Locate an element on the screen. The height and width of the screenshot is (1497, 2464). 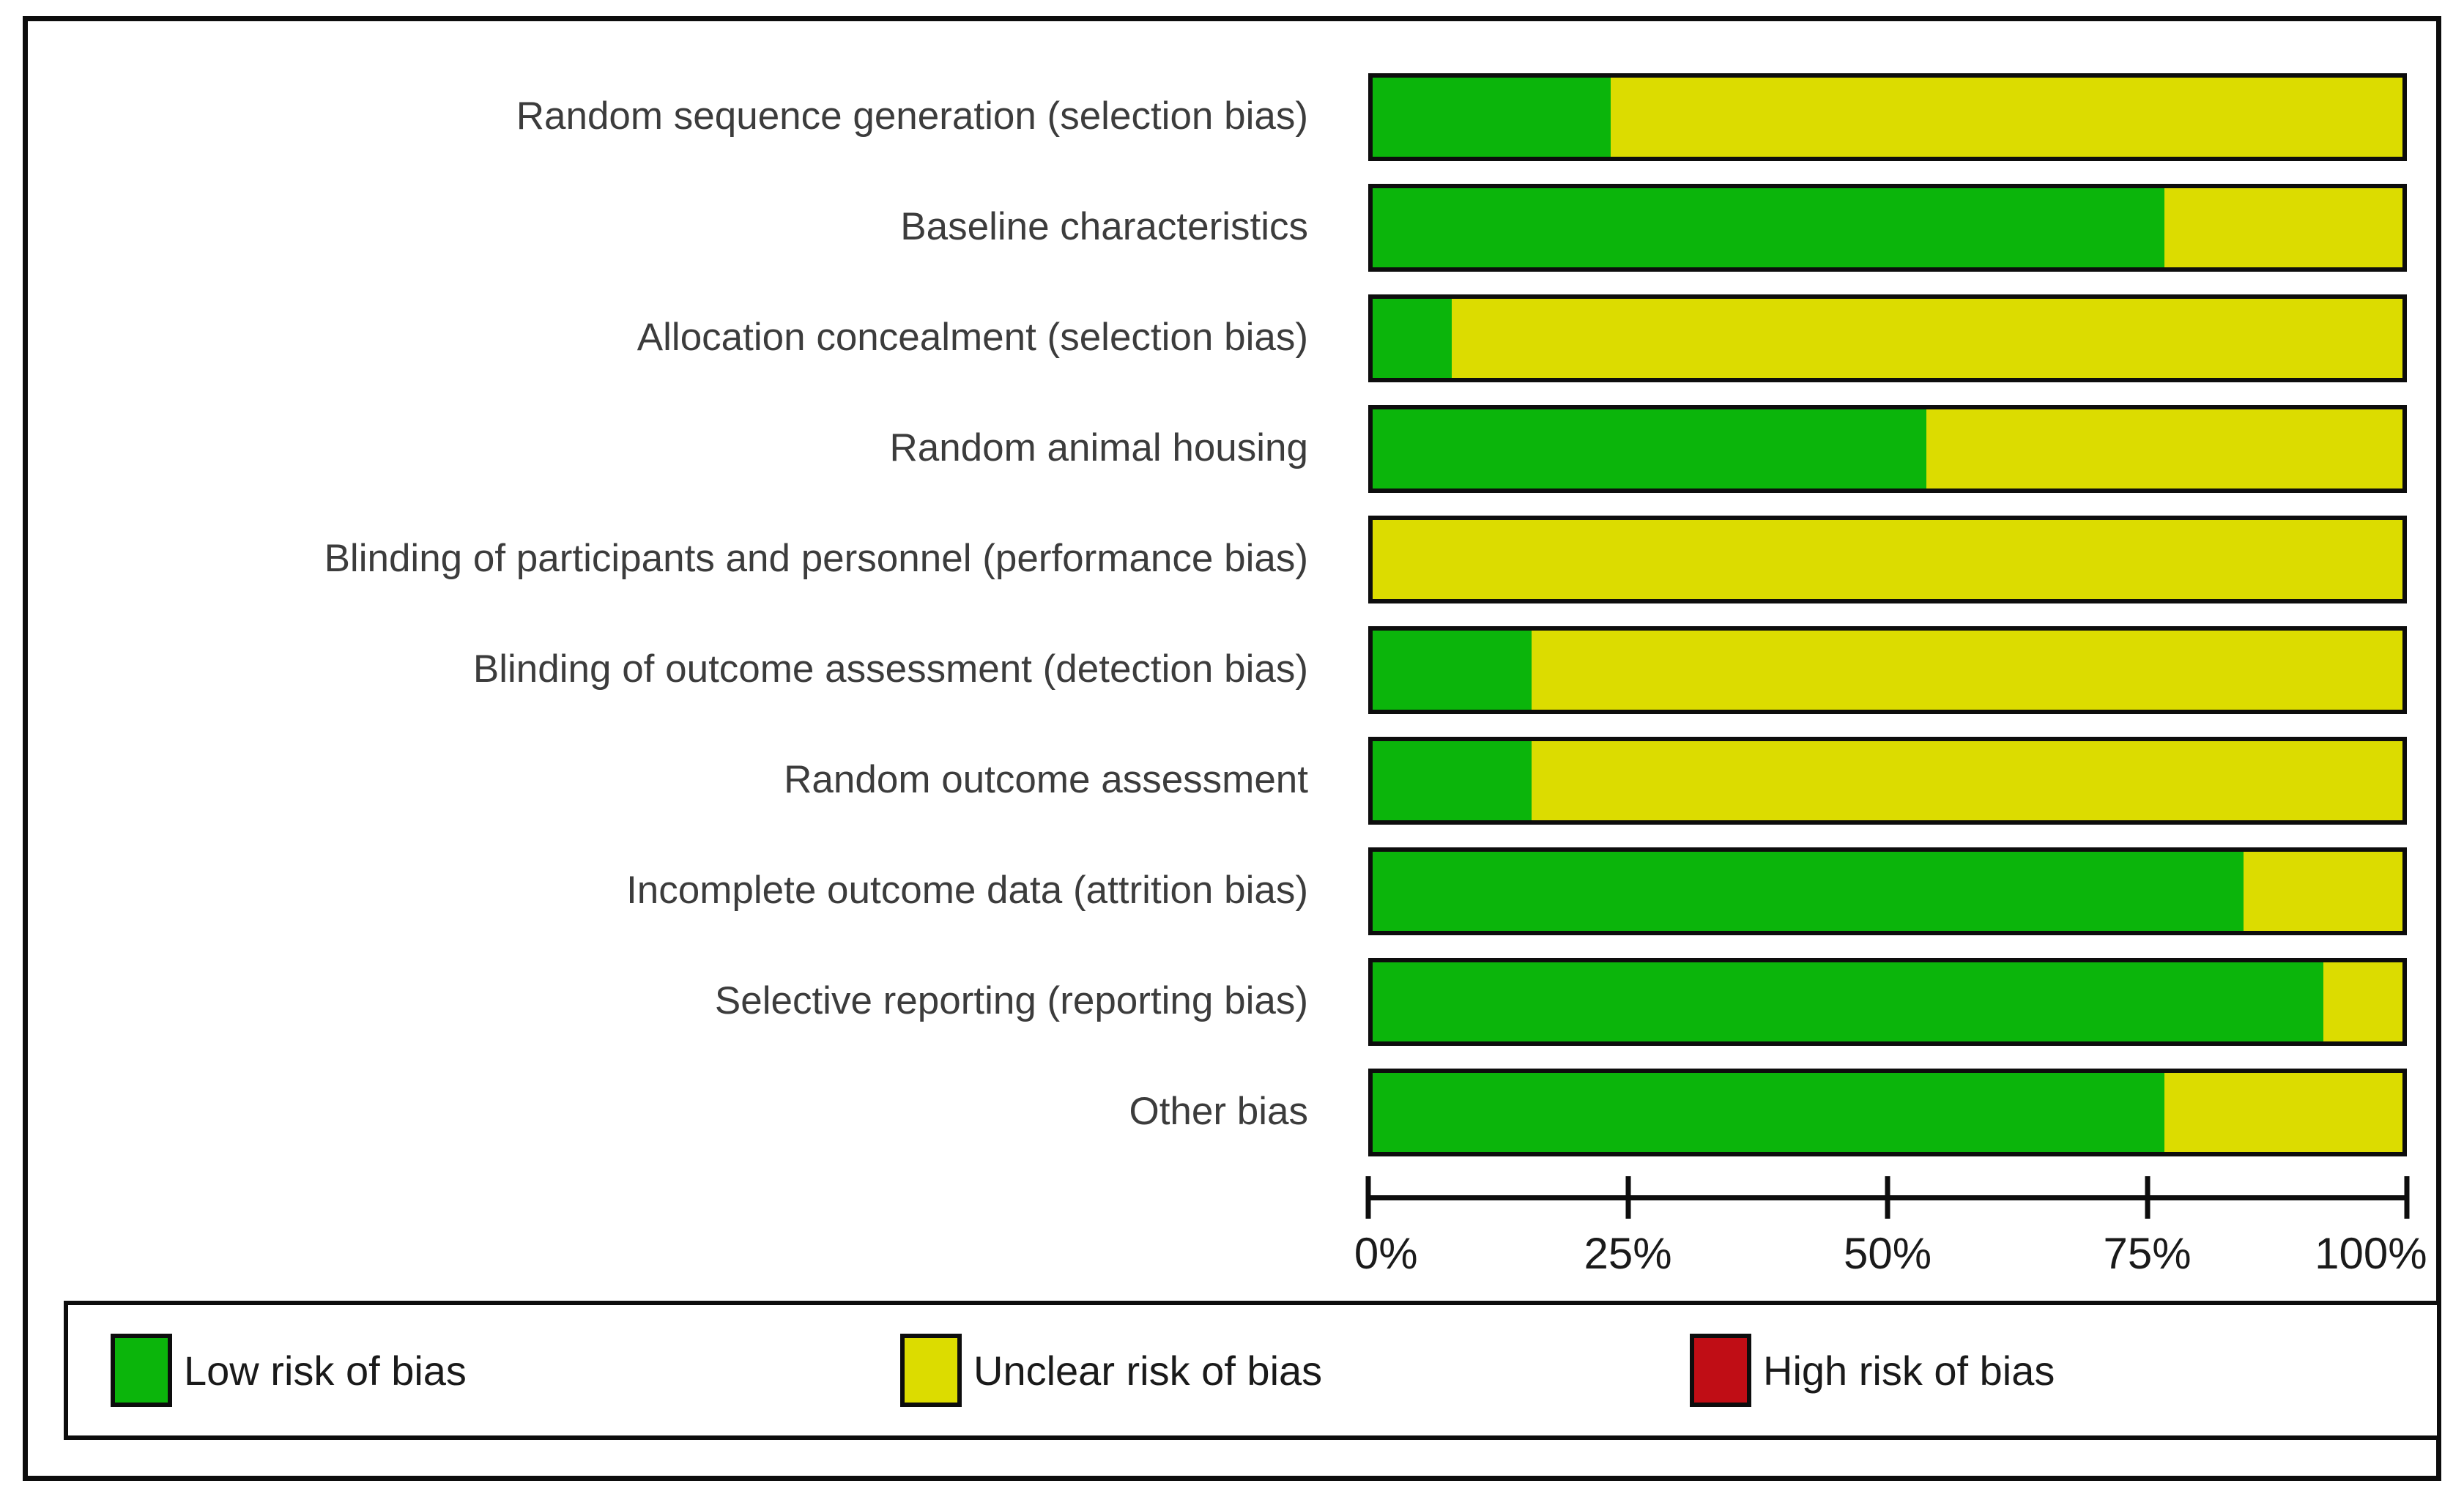
legend-label-low-risk-of-bias: Low risk of bias is located at coordinates (325, 1370).